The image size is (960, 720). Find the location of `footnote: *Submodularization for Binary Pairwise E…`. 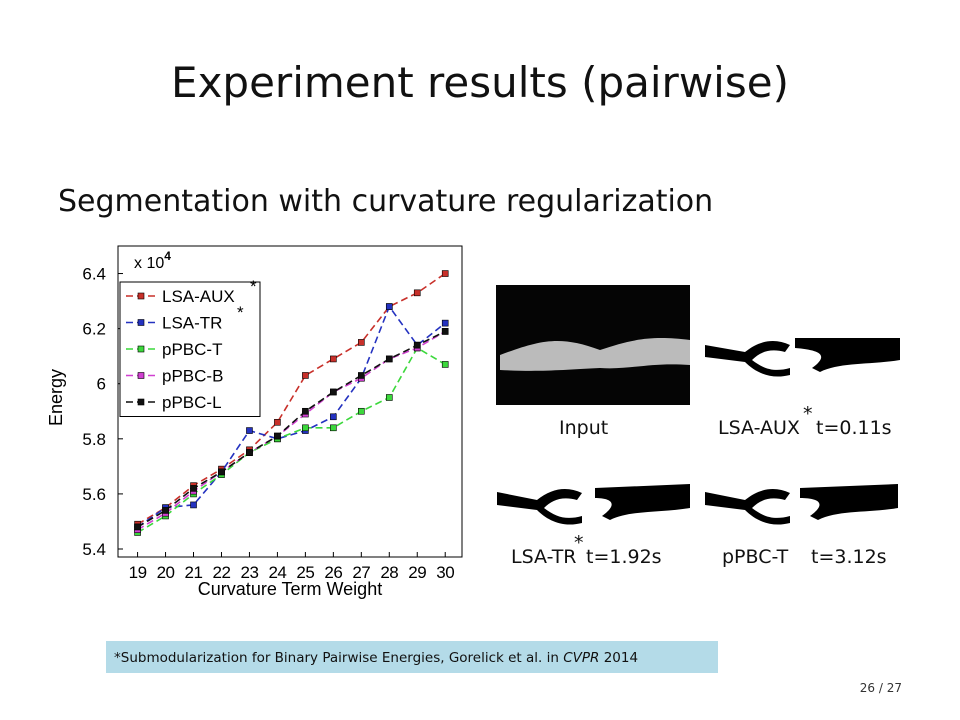

footnote: *Submodularization for Binary Pairwise E… is located at coordinates (376, 658).